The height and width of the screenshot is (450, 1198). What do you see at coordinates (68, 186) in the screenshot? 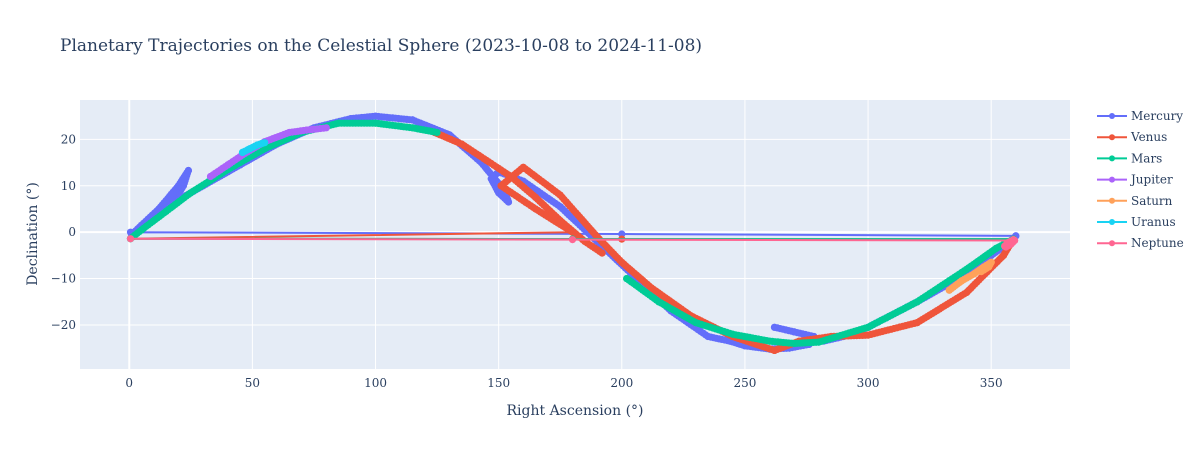
I see `y-tick-label: 10` at bounding box center [68, 186].